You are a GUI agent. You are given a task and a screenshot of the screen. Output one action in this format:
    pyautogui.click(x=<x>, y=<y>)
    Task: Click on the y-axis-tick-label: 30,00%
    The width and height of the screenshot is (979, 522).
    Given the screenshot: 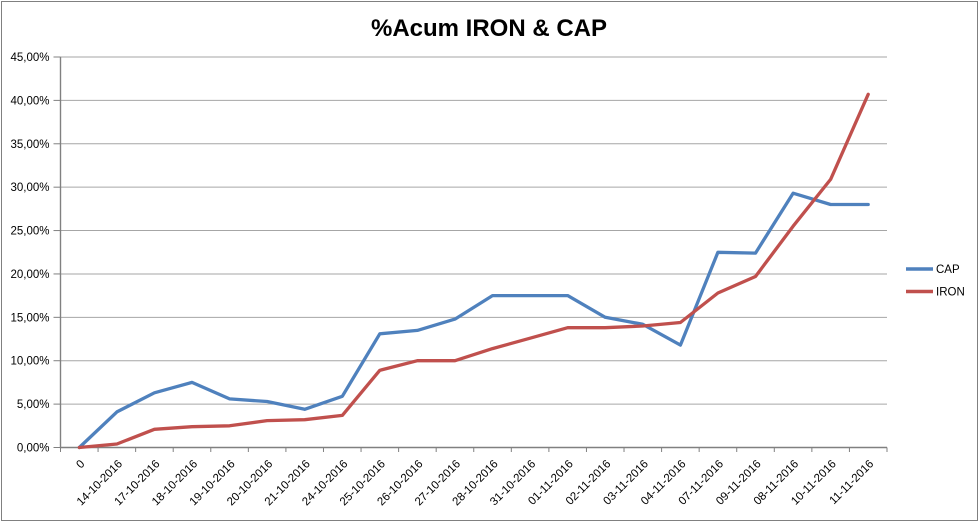 What is the action you would take?
    pyautogui.click(x=29, y=188)
    